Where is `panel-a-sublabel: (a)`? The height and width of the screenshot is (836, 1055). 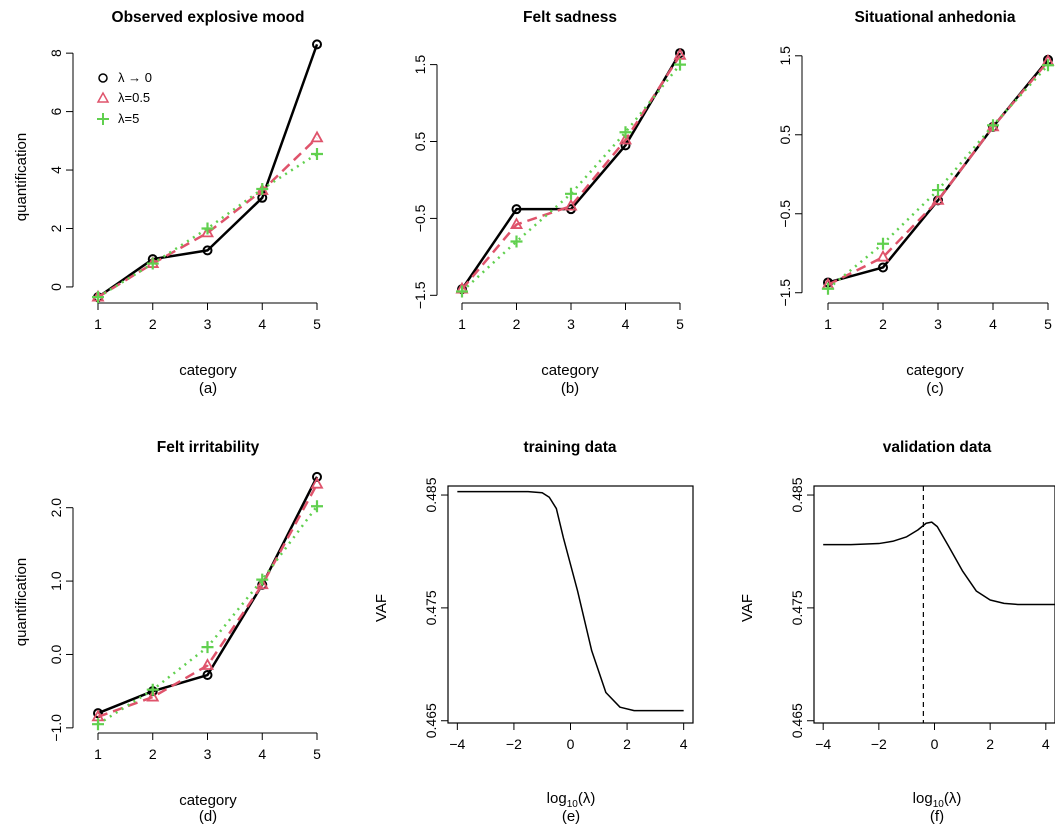
panel-a-sublabel: (a) is located at coordinates (208, 388).